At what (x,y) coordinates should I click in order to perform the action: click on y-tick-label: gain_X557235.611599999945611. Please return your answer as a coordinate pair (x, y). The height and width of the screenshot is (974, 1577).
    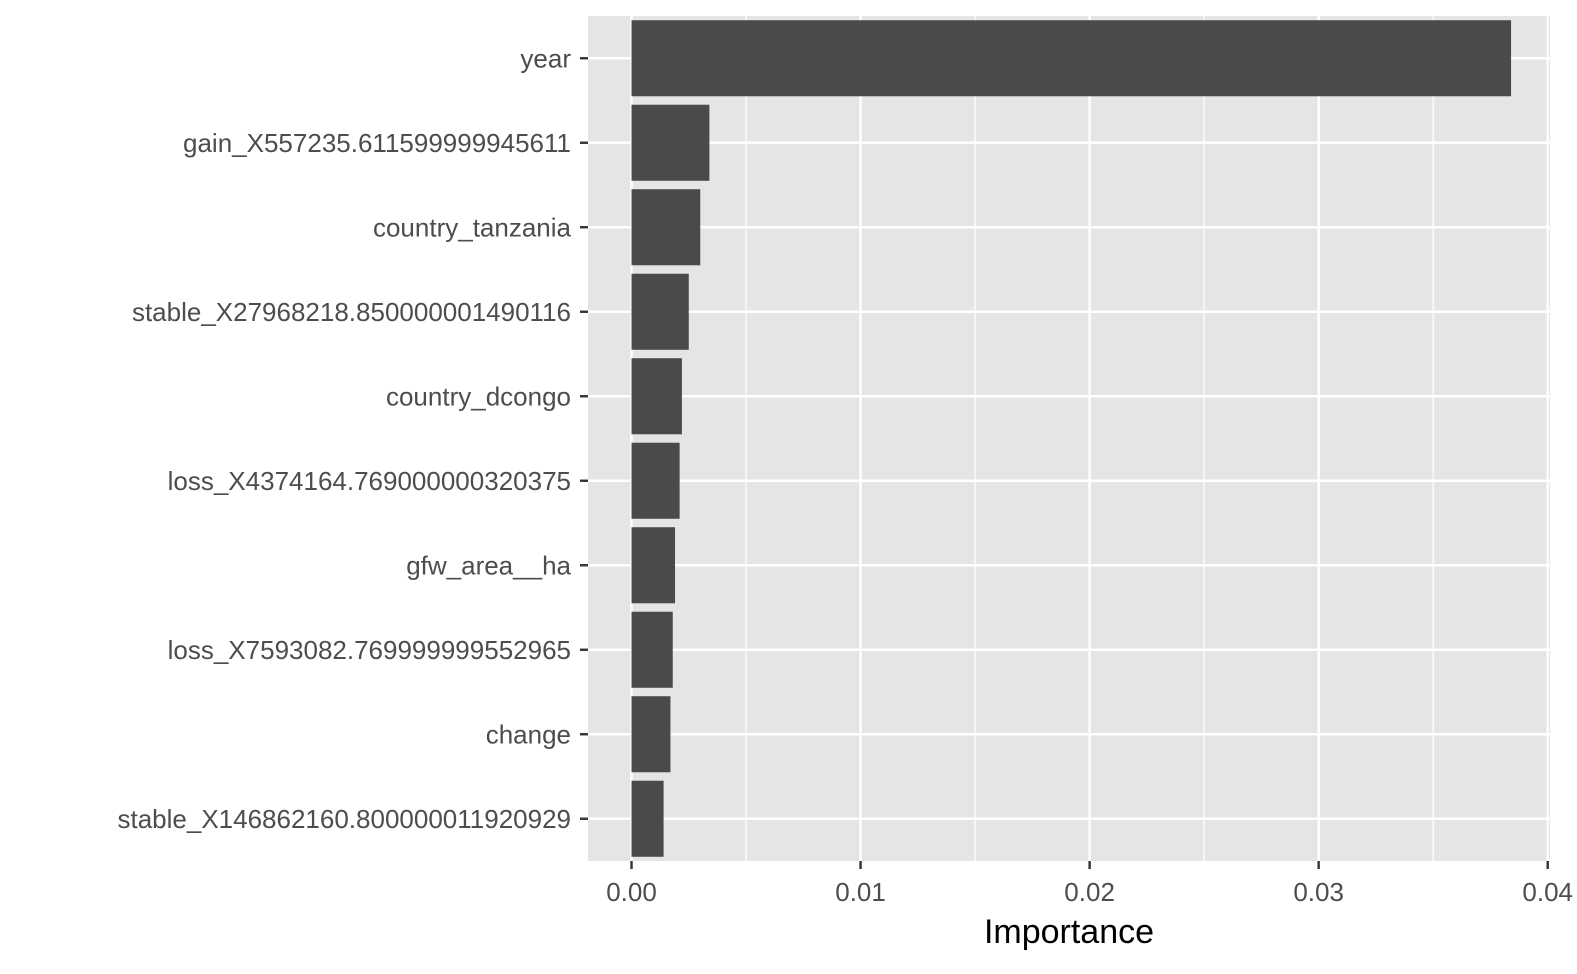
    Looking at the image, I should click on (377, 143).